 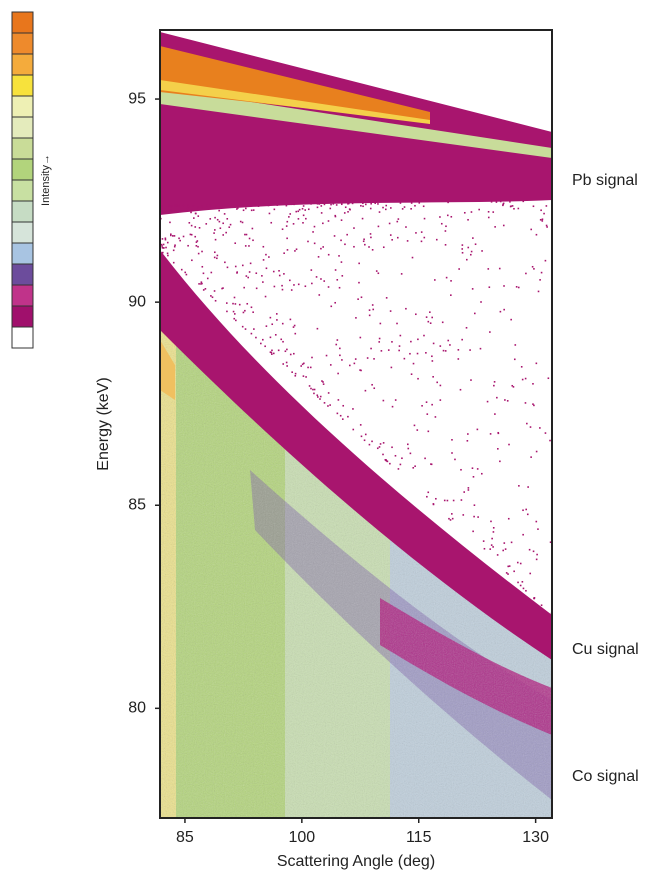 What do you see at coordinates (137, 301) in the screenshot?
I see `y-tick-label: 90` at bounding box center [137, 301].